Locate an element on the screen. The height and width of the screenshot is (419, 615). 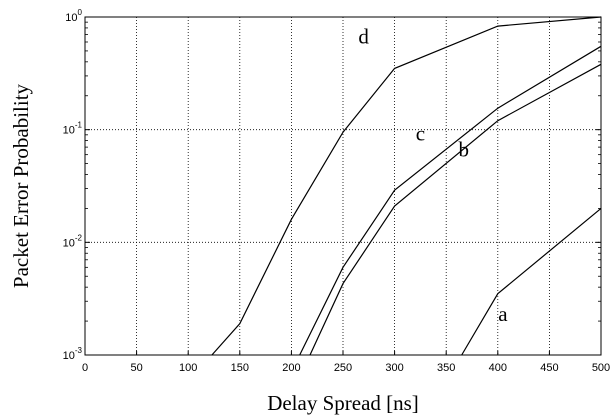
x-tick-label: 100 is located at coordinates (188, 368).